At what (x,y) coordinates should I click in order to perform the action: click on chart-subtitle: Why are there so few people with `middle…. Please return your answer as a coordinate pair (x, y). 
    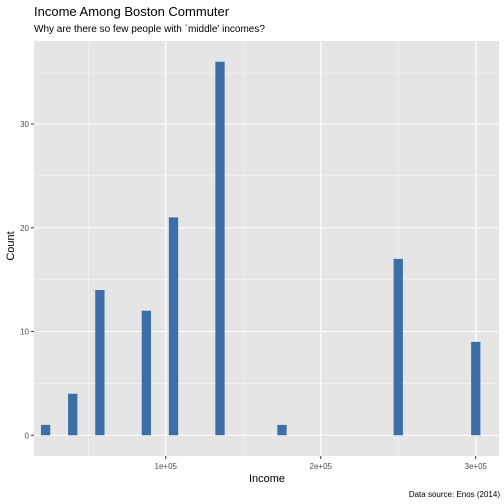
    Looking at the image, I should click on (149, 29).